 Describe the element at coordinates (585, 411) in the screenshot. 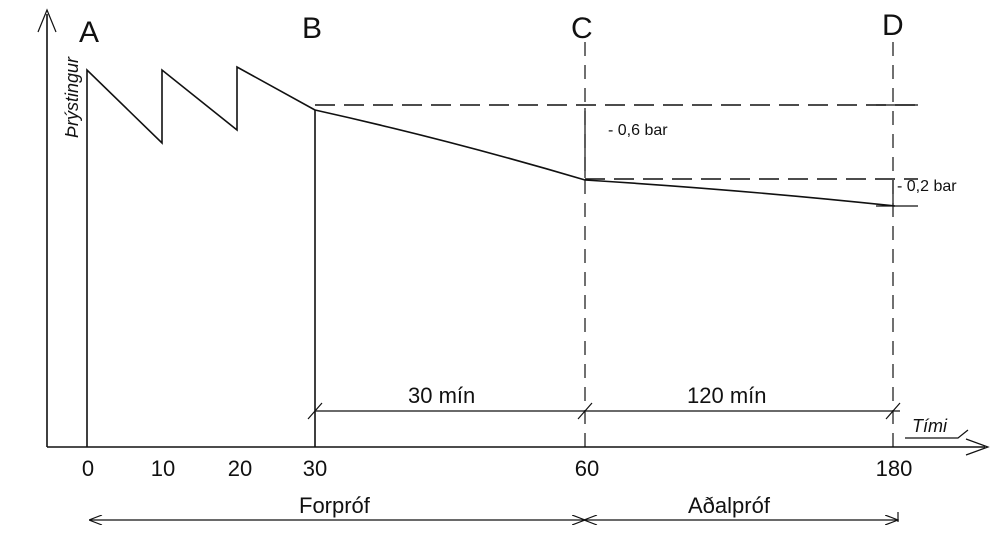

I see `duration-tick-c` at that location.